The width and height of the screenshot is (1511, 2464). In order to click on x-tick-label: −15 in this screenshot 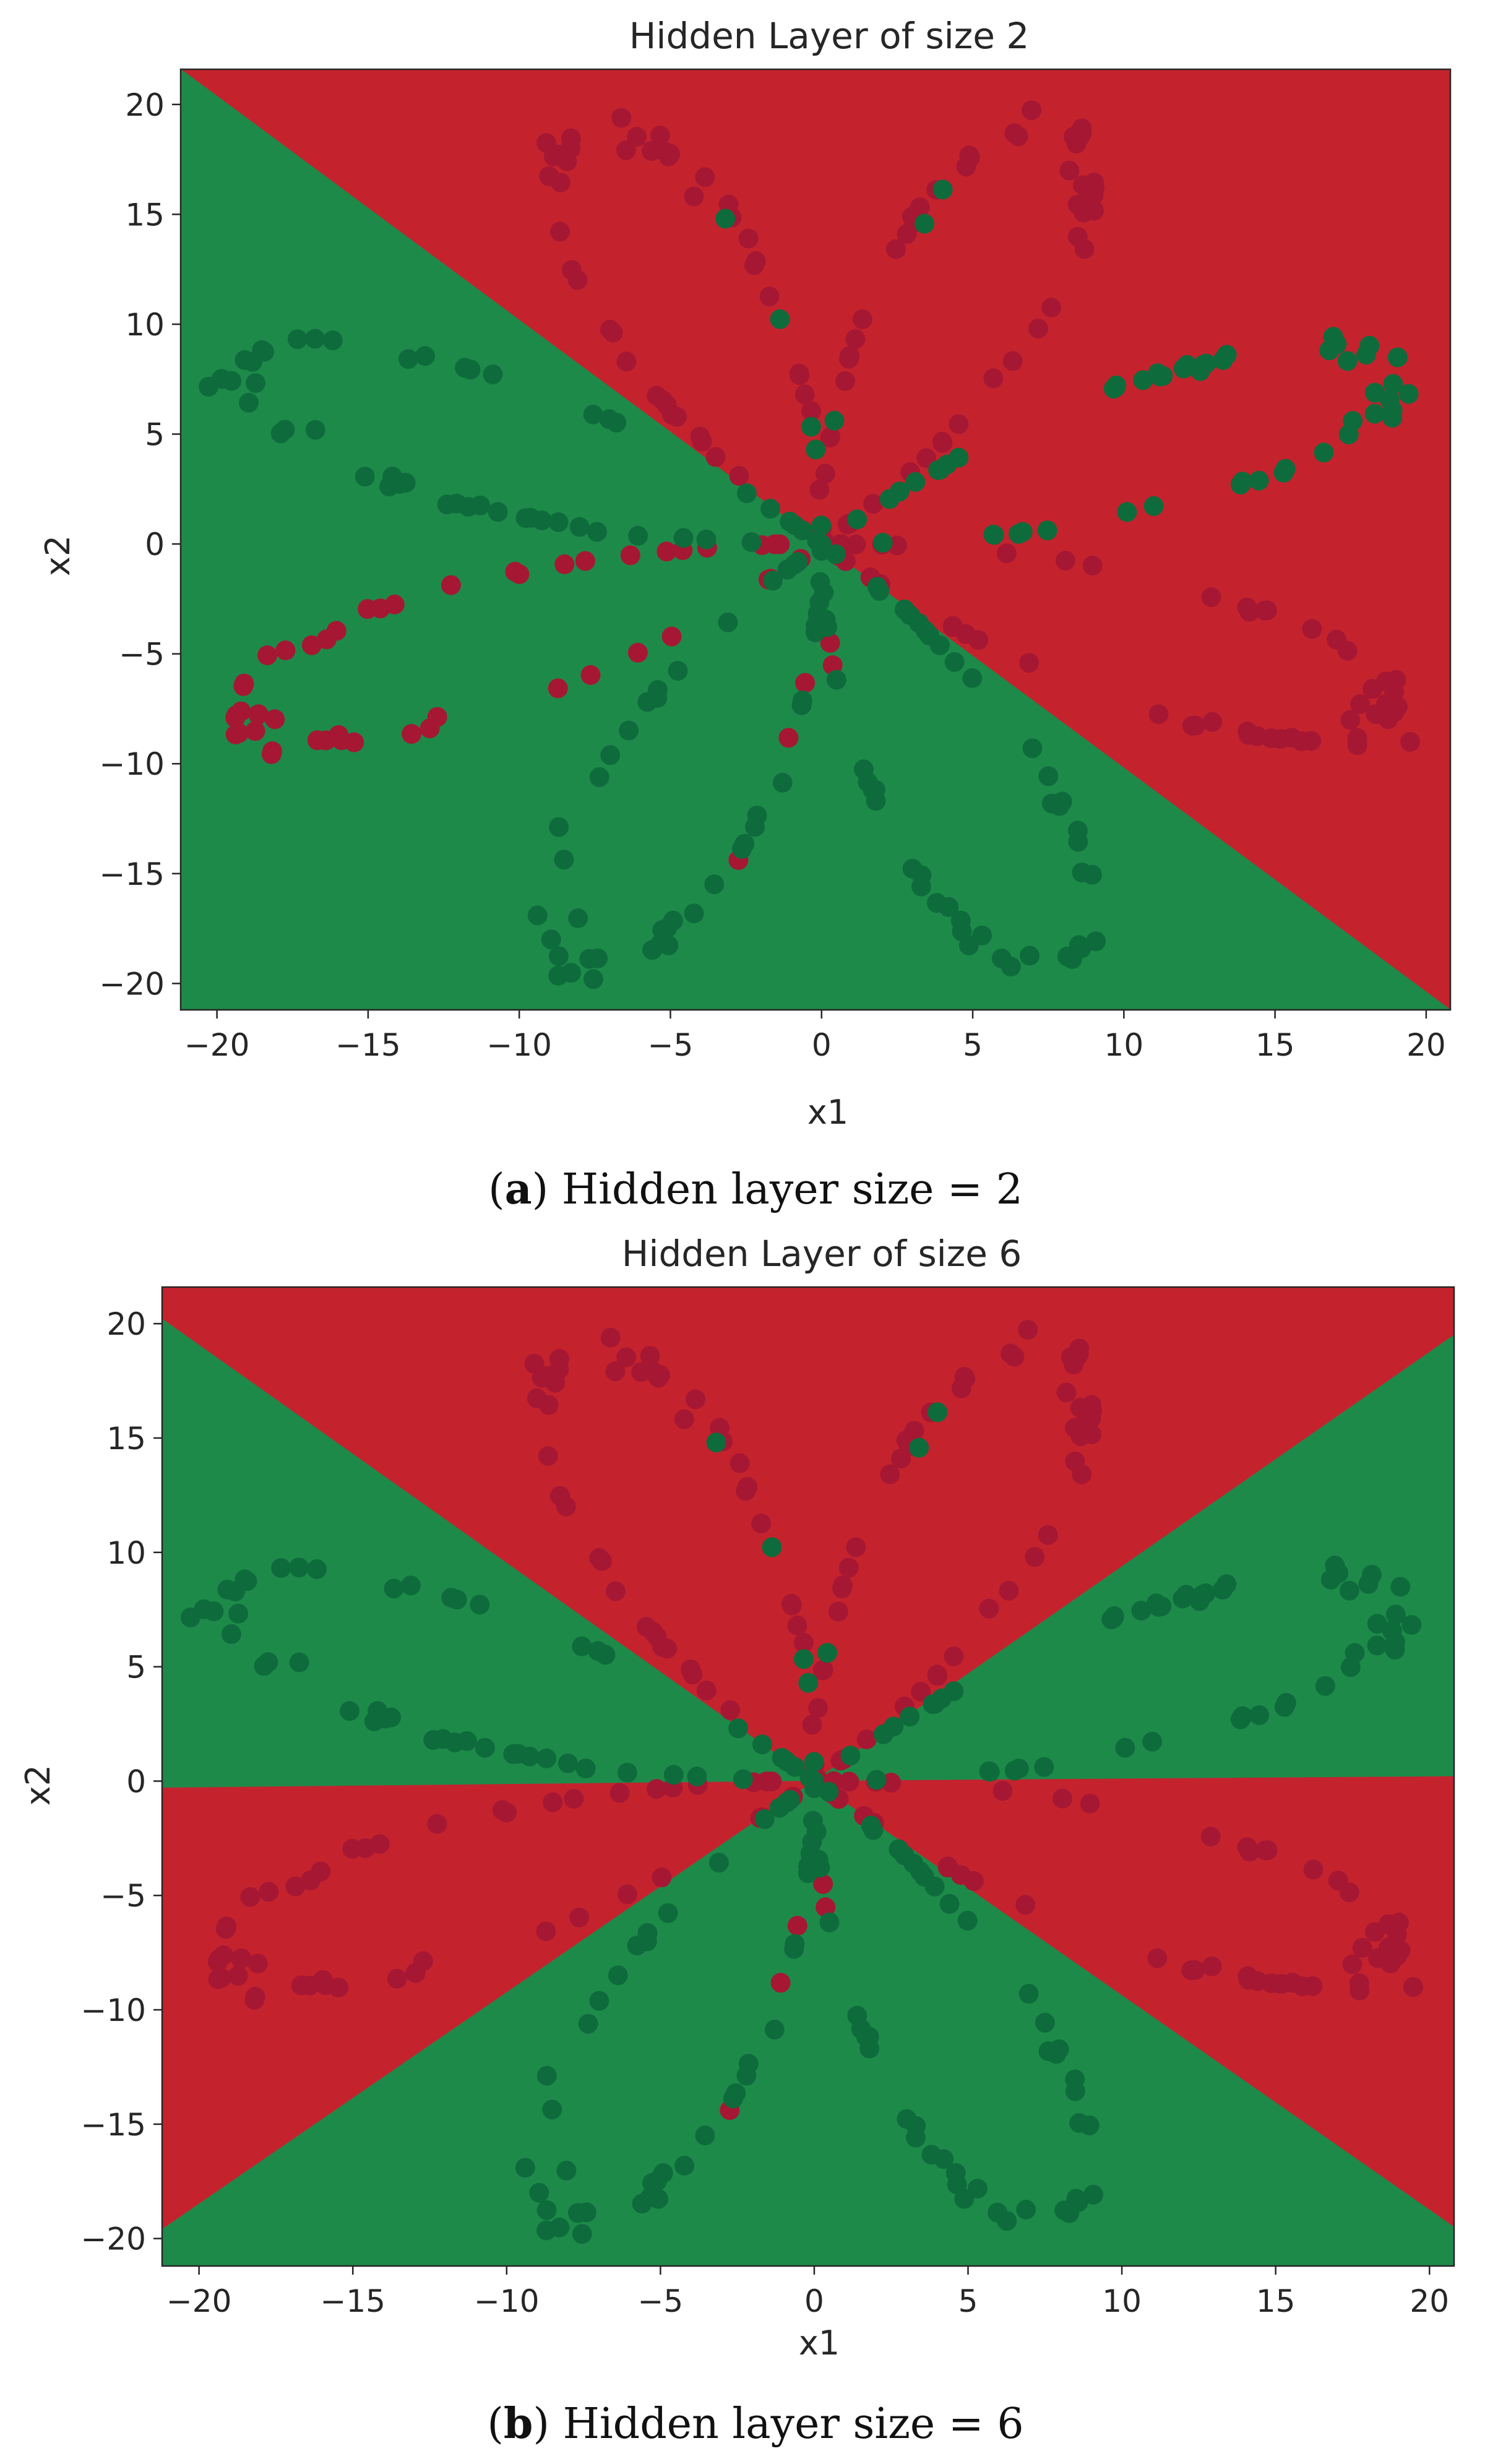, I will do `click(352, 2301)`.